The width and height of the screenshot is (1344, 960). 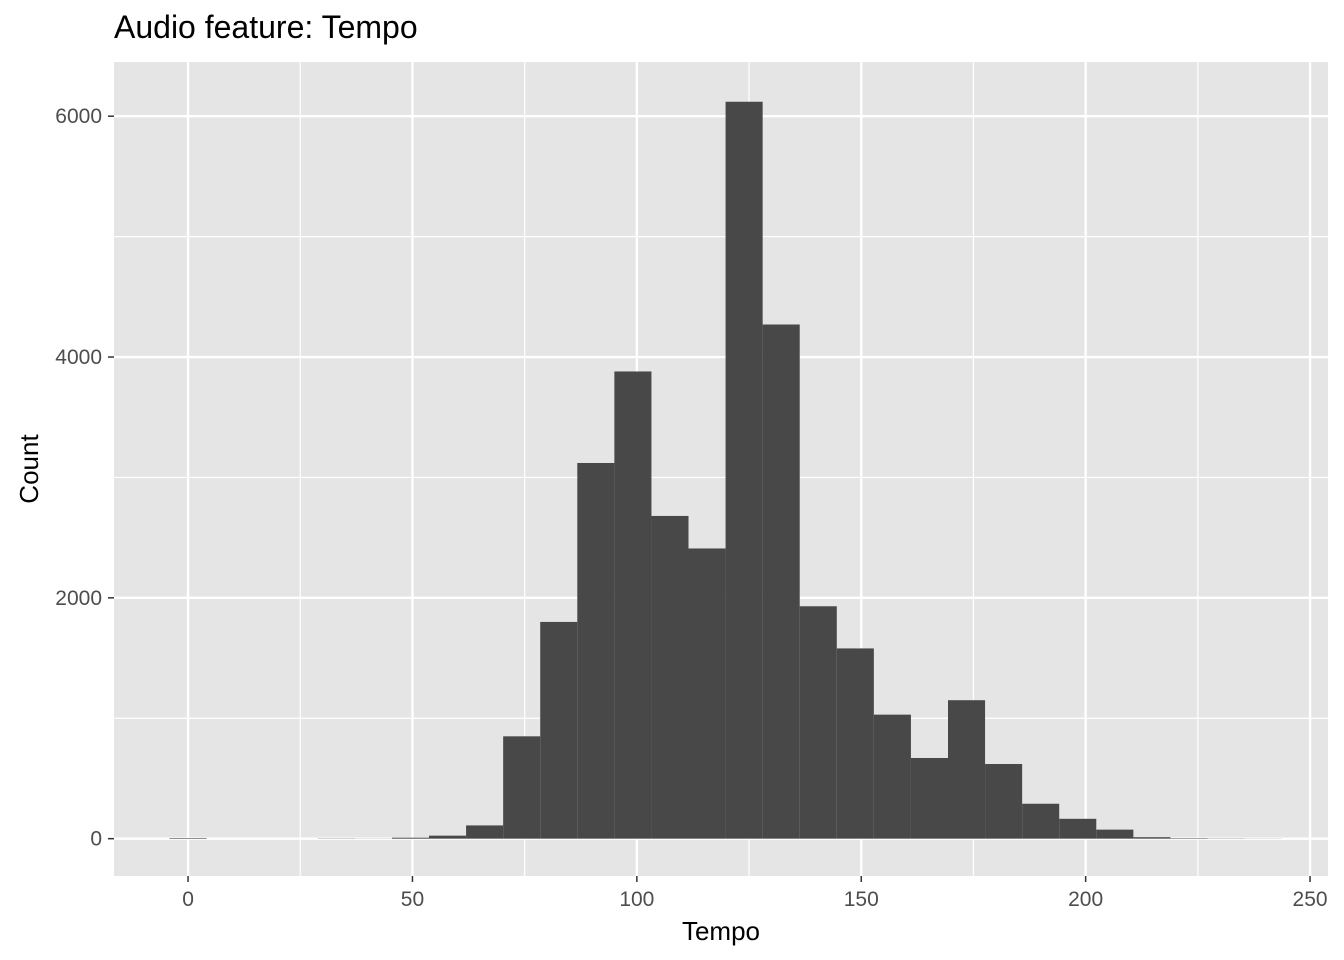 I want to click on y-axis: 0 2000 4000 6000, so click(x=84, y=478).